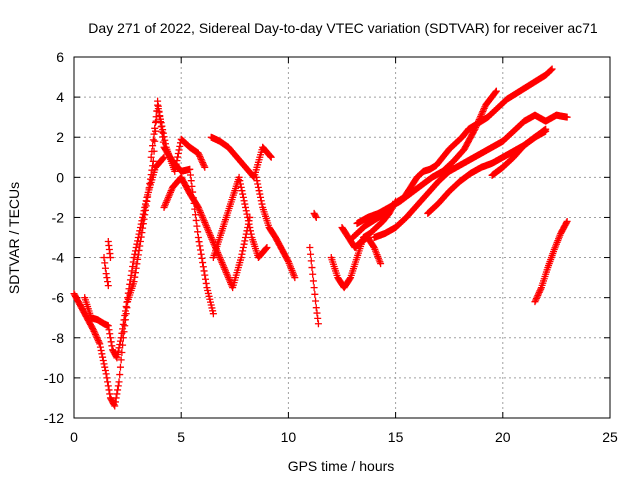  I want to click on y-tick-label: 4, so click(60, 97).